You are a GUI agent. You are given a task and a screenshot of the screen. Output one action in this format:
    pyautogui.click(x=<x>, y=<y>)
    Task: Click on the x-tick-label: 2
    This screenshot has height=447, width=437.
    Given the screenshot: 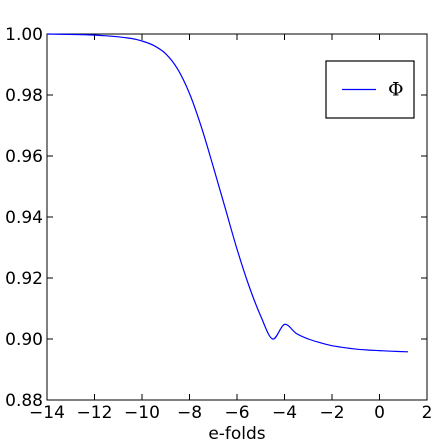 What is the action you would take?
    pyautogui.click(x=427, y=413)
    